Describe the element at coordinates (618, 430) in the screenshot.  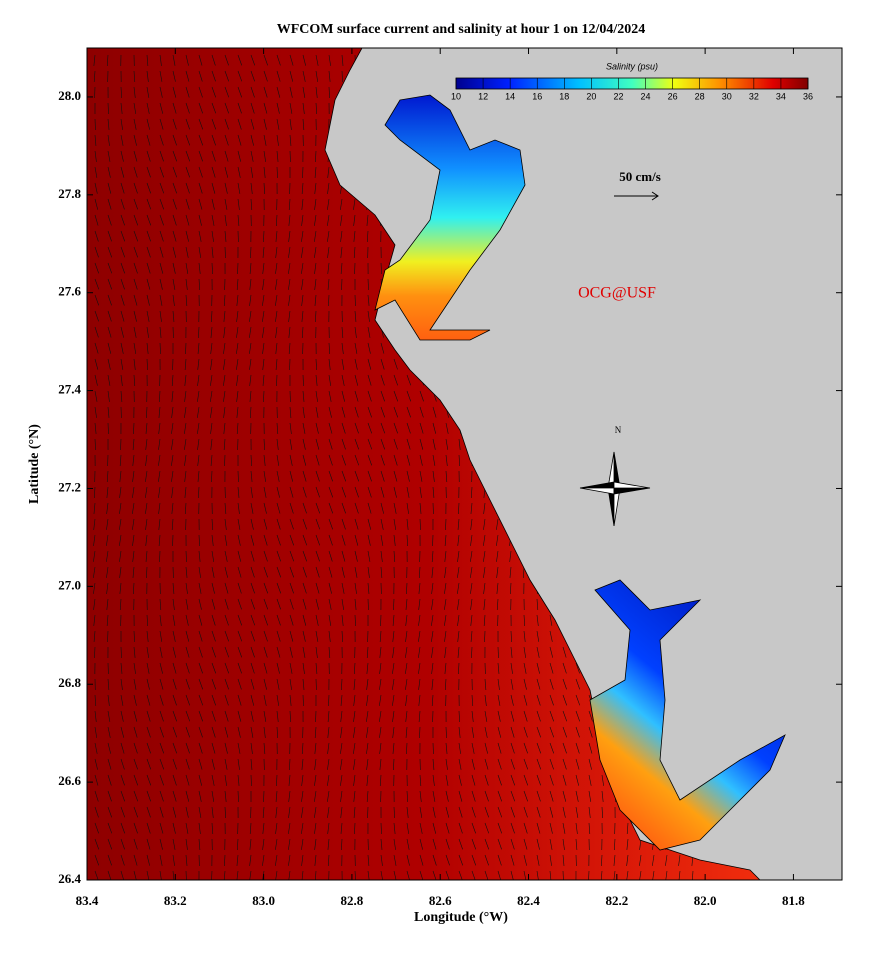
I see `compass-label: N` at that location.